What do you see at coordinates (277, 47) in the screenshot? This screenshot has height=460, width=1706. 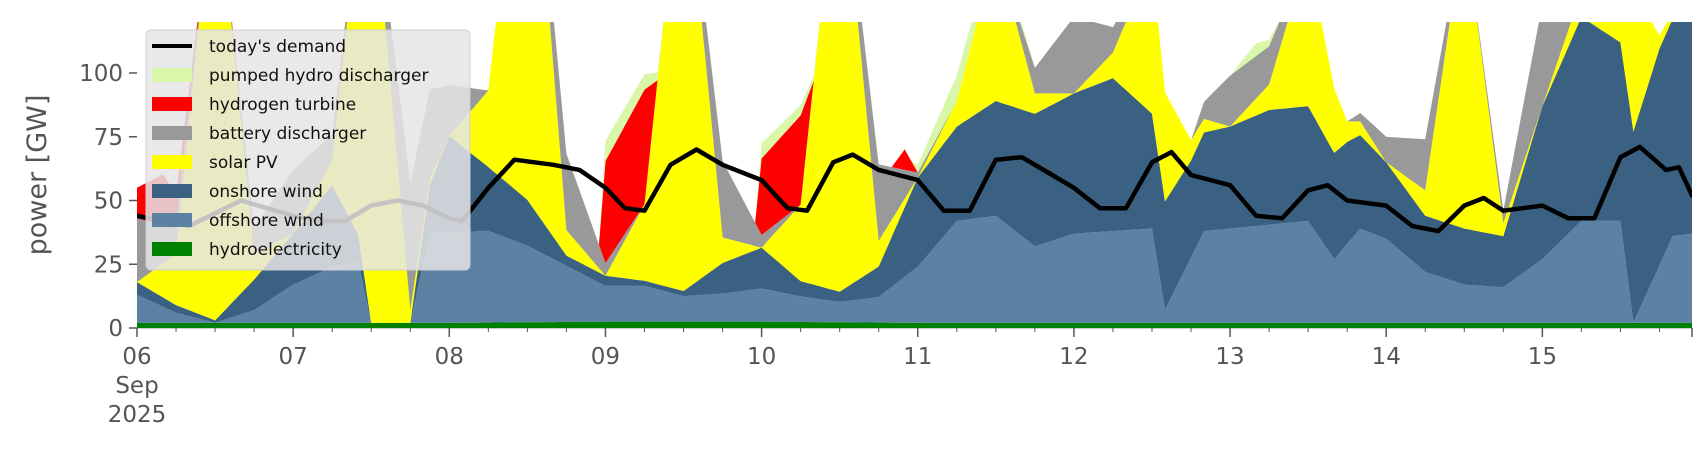 I see `legend-label: today's demand` at bounding box center [277, 47].